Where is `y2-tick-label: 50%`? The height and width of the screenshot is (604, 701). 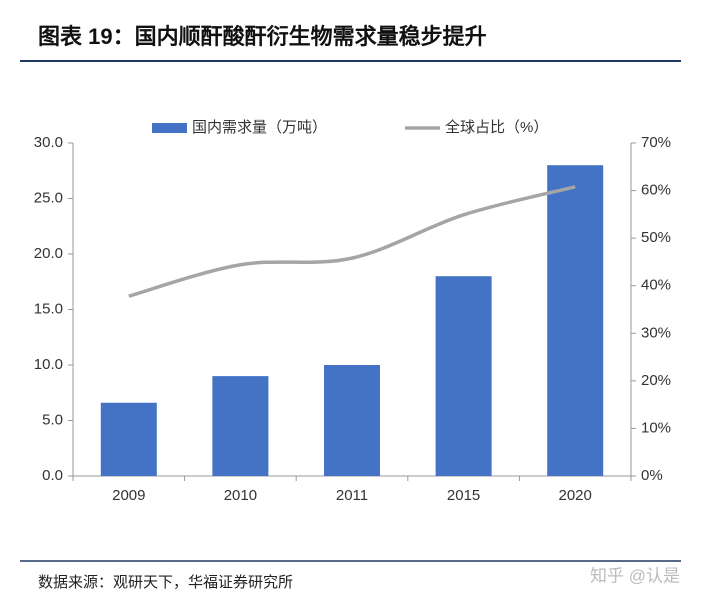 y2-tick-label: 50% is located at coordinates (656, 237).